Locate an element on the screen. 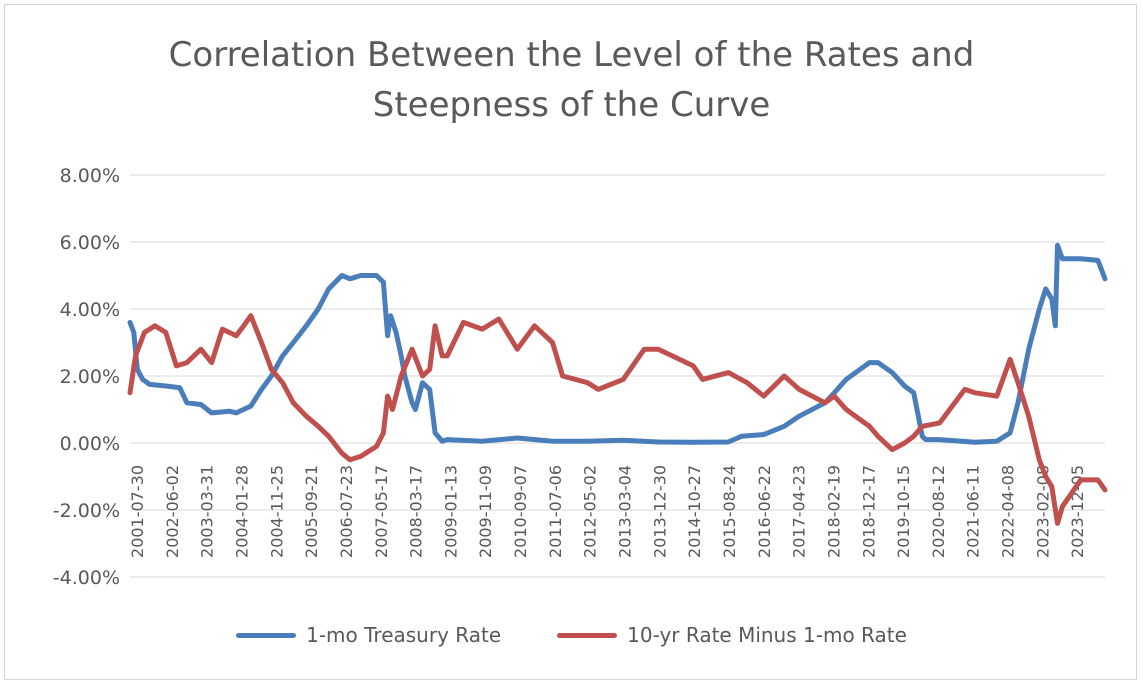  x-tick-label: 2021-06-11 is located at coordinates (973, 511).